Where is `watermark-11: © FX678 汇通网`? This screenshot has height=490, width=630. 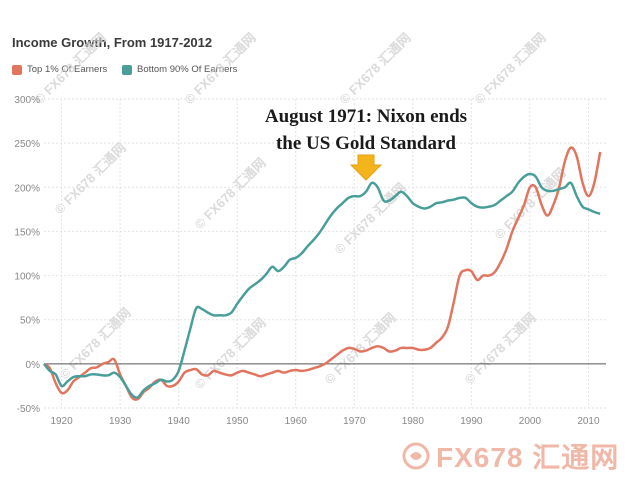 watermark-11: © FX678 汇通网 is located at coordinates (360, 348).